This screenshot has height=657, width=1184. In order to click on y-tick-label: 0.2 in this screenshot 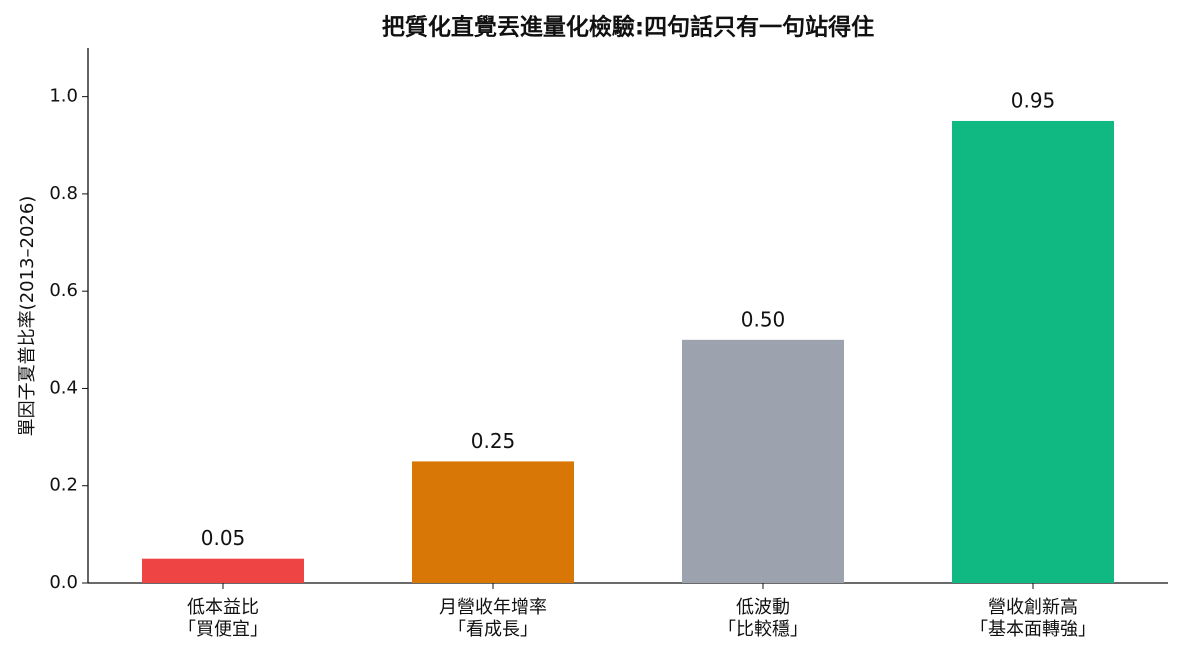, I will do `click(63, 485)`.